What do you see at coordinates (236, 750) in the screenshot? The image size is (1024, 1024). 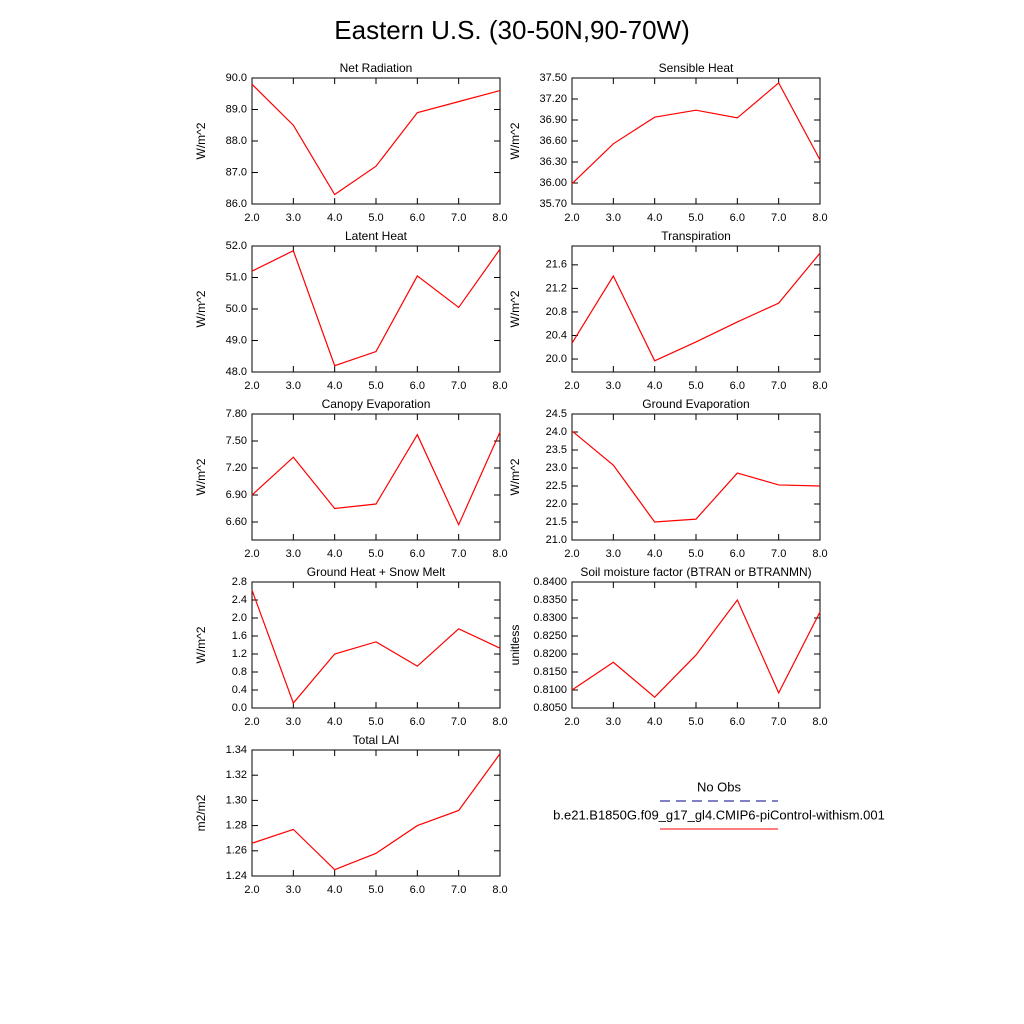 I see `y-tick-label: 1.34` at bounding box center [236, 750].